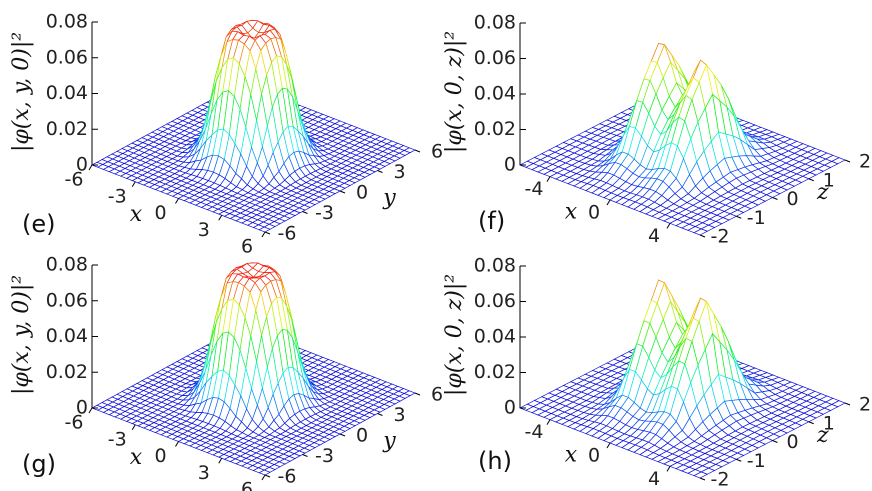 The image size is (872, 491). What do you see at coordinates (454, 92) in the screenshot?
I see `v-axis-label: |φ(x, 0, z)|²` at bounding box center [454, 92].